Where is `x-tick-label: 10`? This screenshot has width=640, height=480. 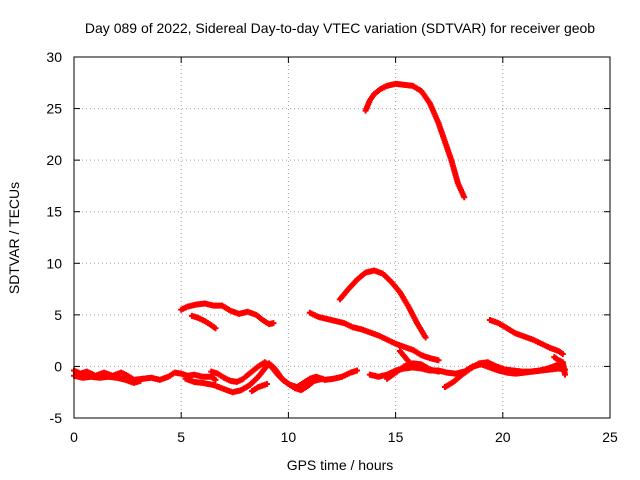 x-tick-label: 10 is located at coordinates (289, 437).